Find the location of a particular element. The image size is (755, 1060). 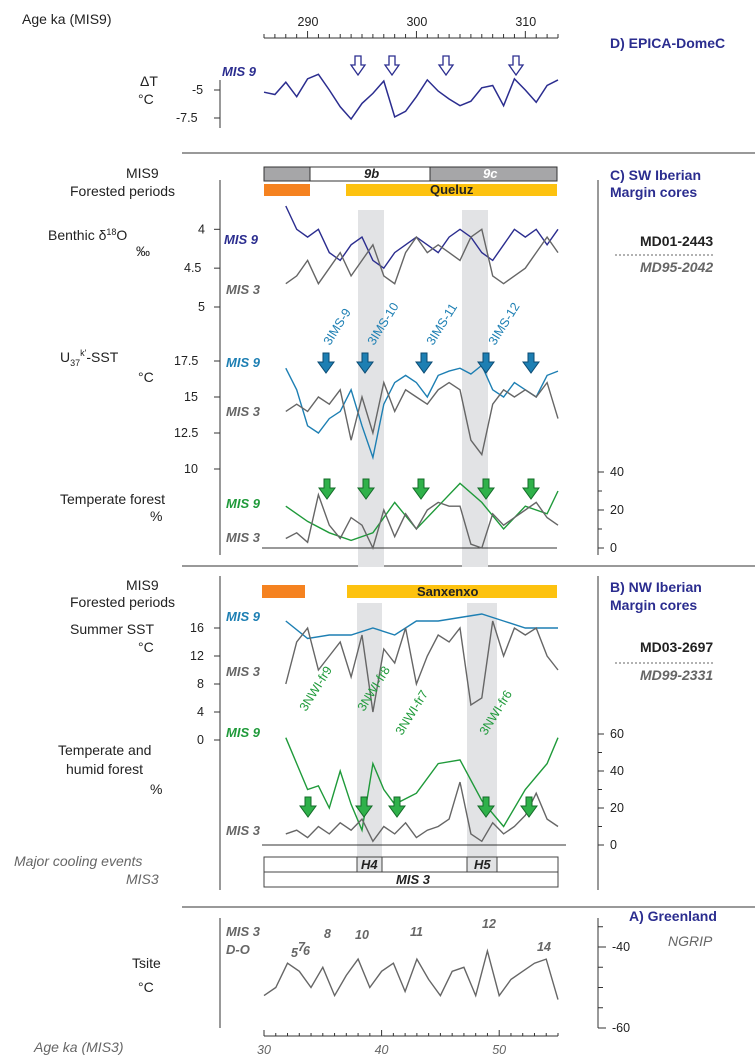

top-axis-tick-label: 290 is located at coordinates (308, 22).